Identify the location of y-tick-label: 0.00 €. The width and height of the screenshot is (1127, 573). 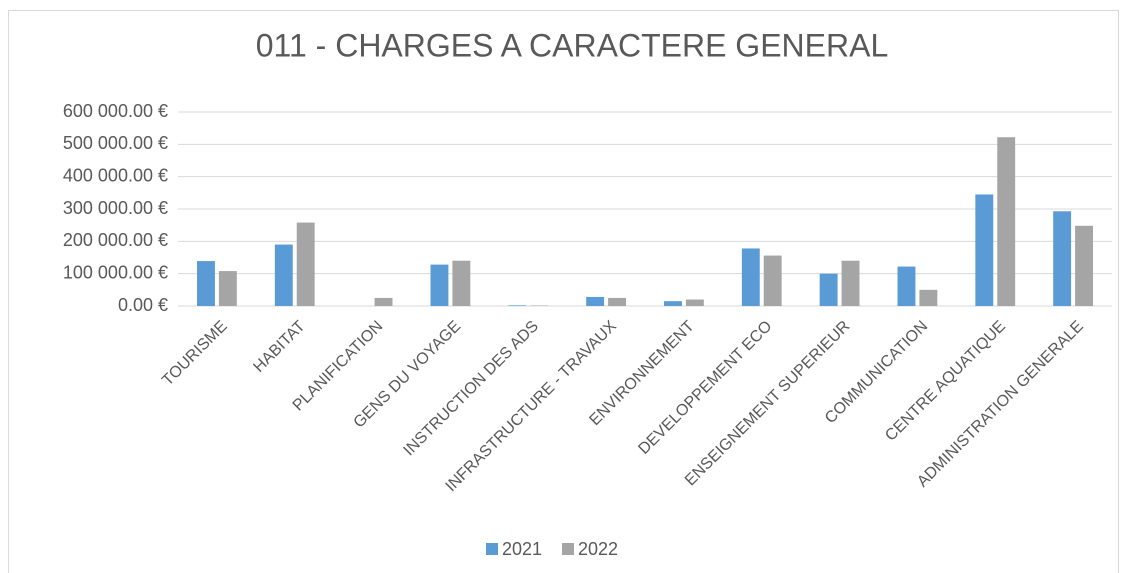
(143, 305).